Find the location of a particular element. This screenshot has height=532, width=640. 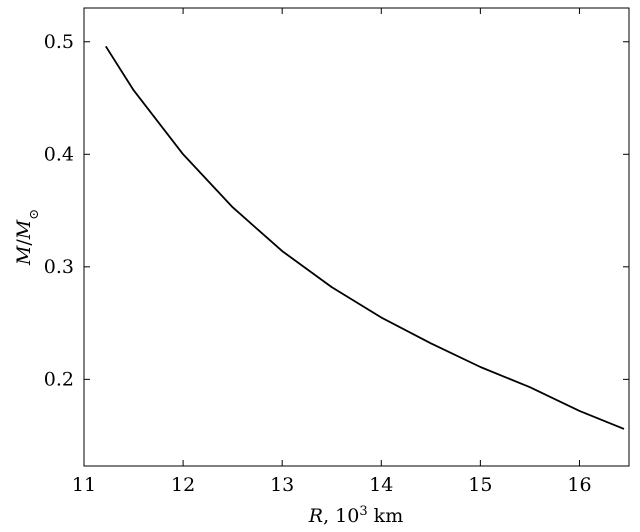

y-tick-label: 0.2 is located at coordinates (59, 379).